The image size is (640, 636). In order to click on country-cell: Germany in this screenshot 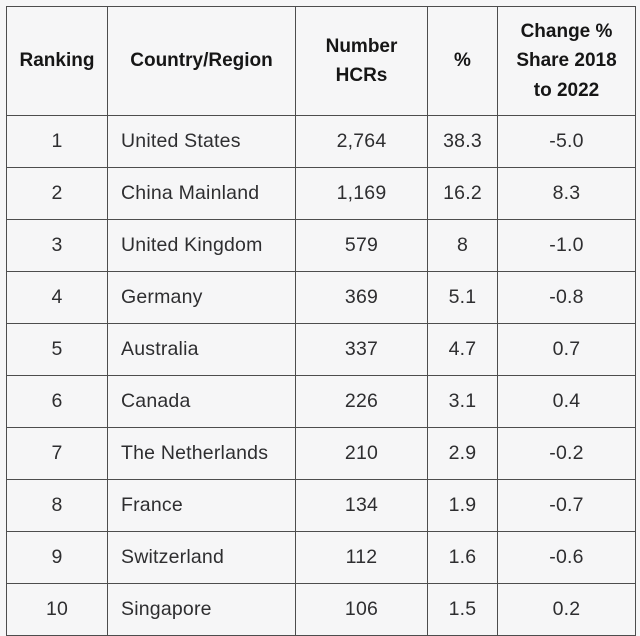, I will do `click(201, 297)`.